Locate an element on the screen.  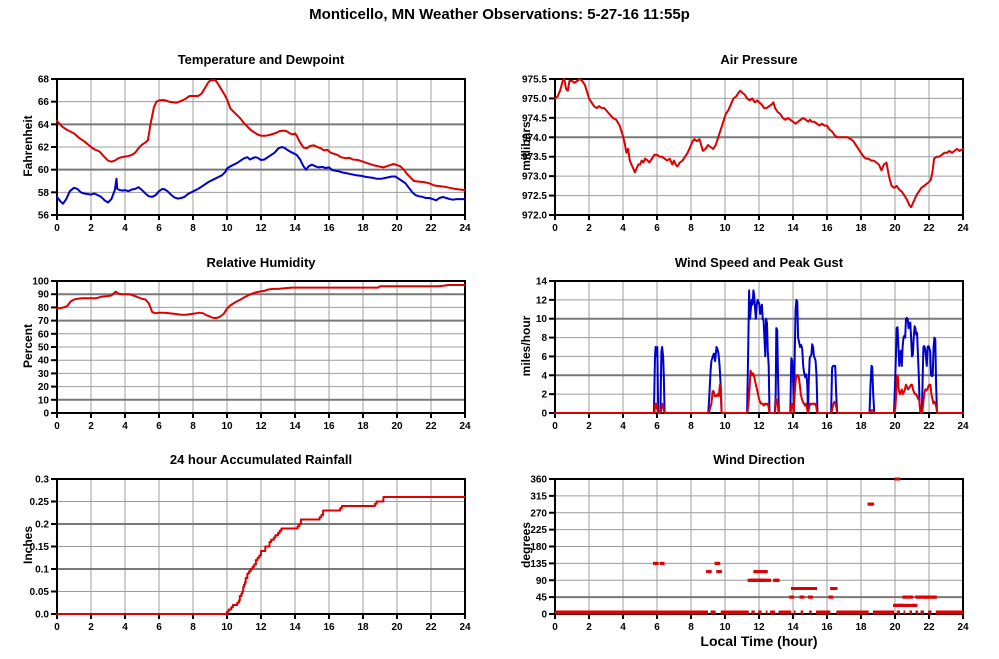
svg-text: 135 is located at coordinates (538, 564).